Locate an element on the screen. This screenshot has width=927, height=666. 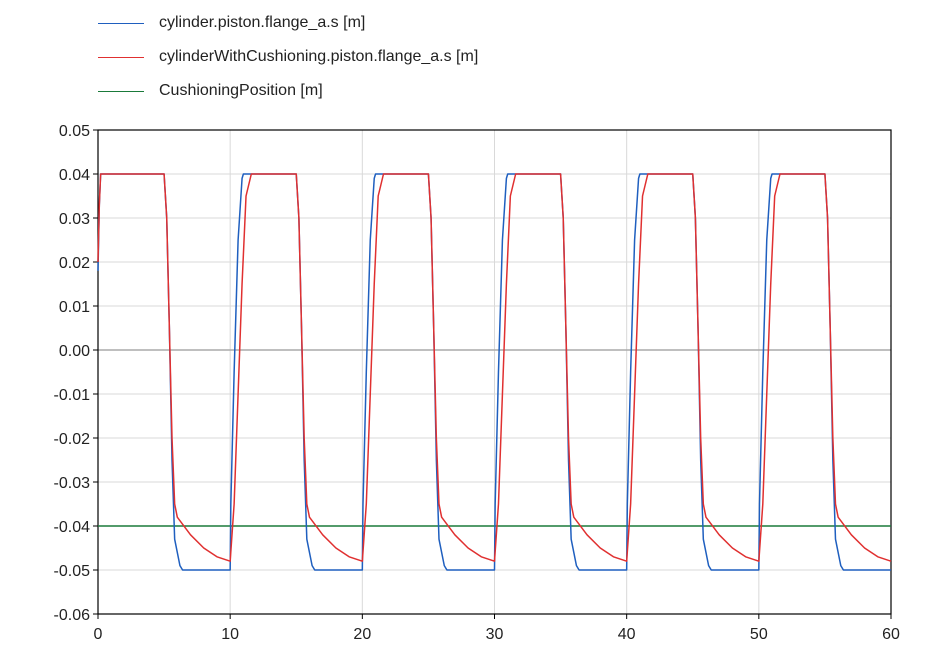
x-tick-label: 50 is located at coordinates (759, 634).